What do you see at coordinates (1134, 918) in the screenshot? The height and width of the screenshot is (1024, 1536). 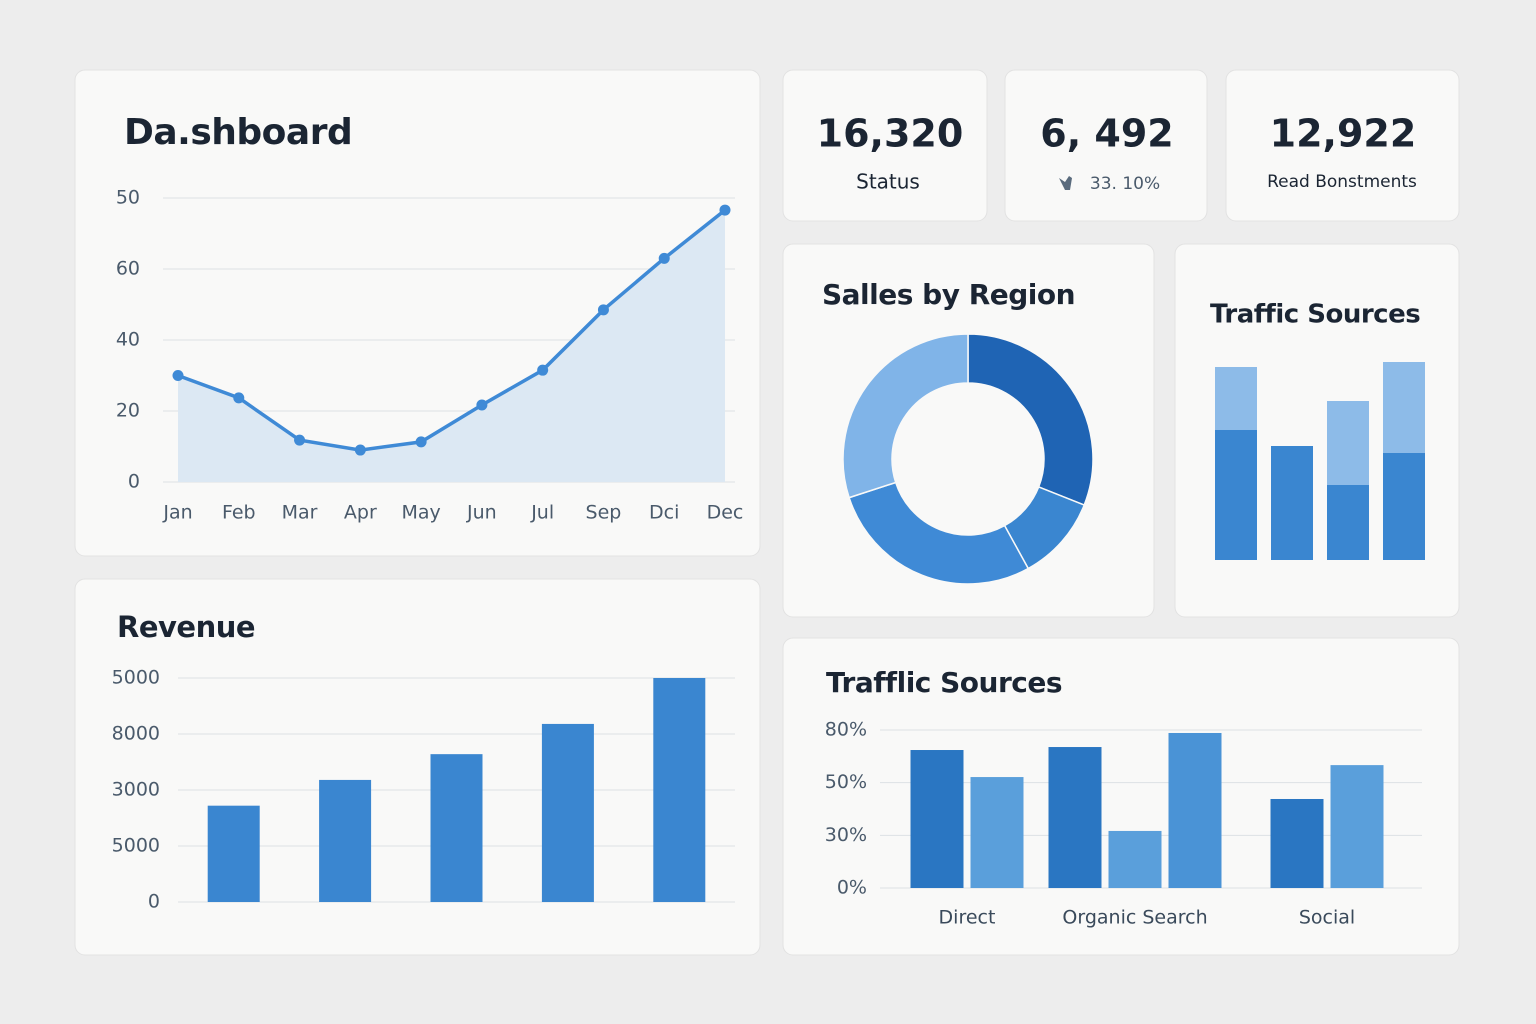 I see `x-tick-label: Organic Search` at bounding box center [1134, 918].